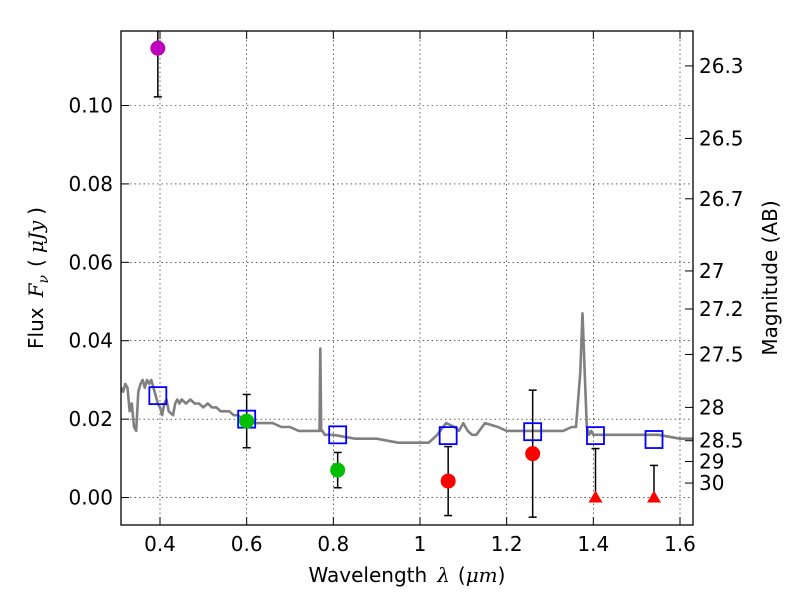 This screenshot has height=600, width=800. What do you see at coordinates (770, 277) in the screenshot?
I see `y2-axis-label: Magnitude (AB)` at bounding box center [770, 277].